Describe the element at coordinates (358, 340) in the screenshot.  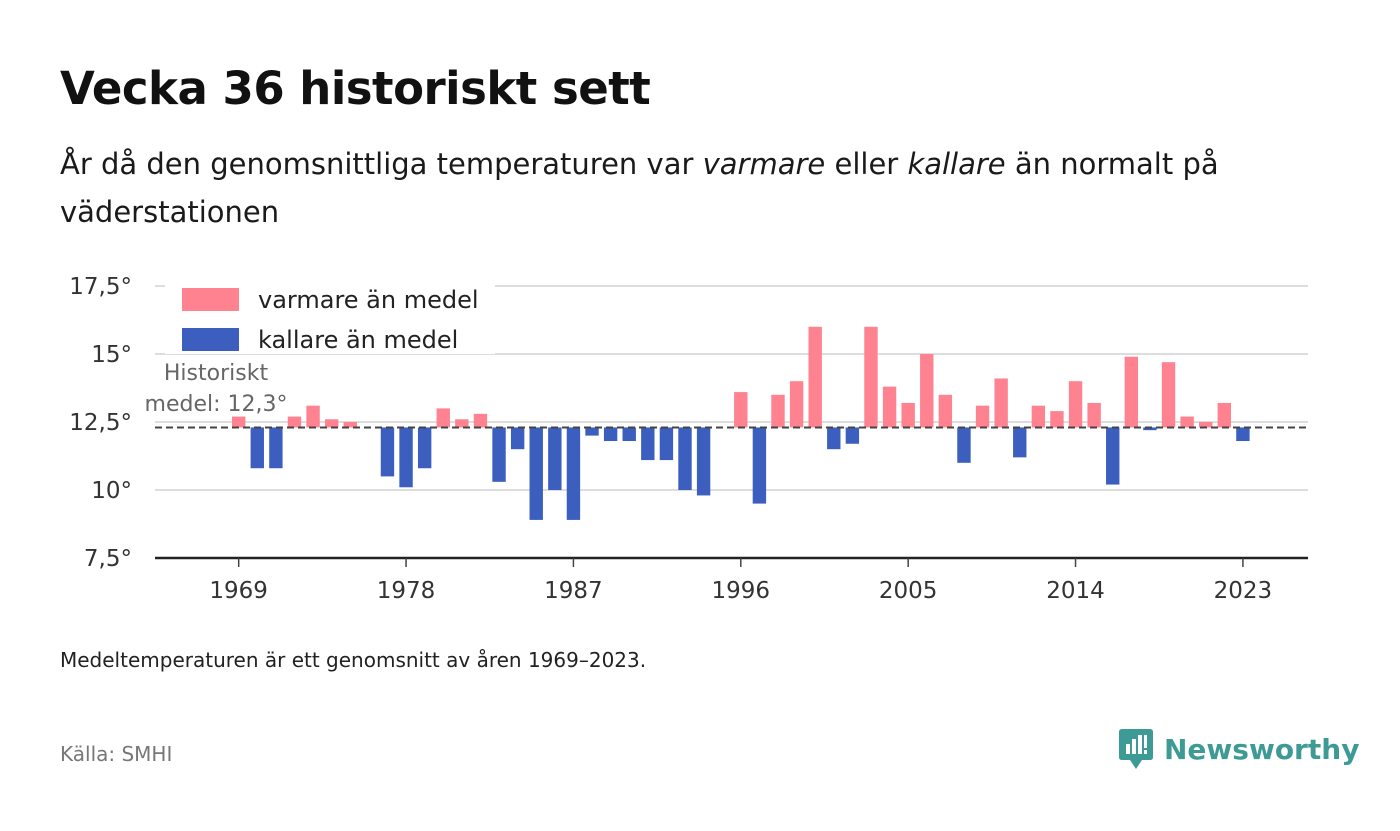
I see `legend-label: kallare än medel` at that location.